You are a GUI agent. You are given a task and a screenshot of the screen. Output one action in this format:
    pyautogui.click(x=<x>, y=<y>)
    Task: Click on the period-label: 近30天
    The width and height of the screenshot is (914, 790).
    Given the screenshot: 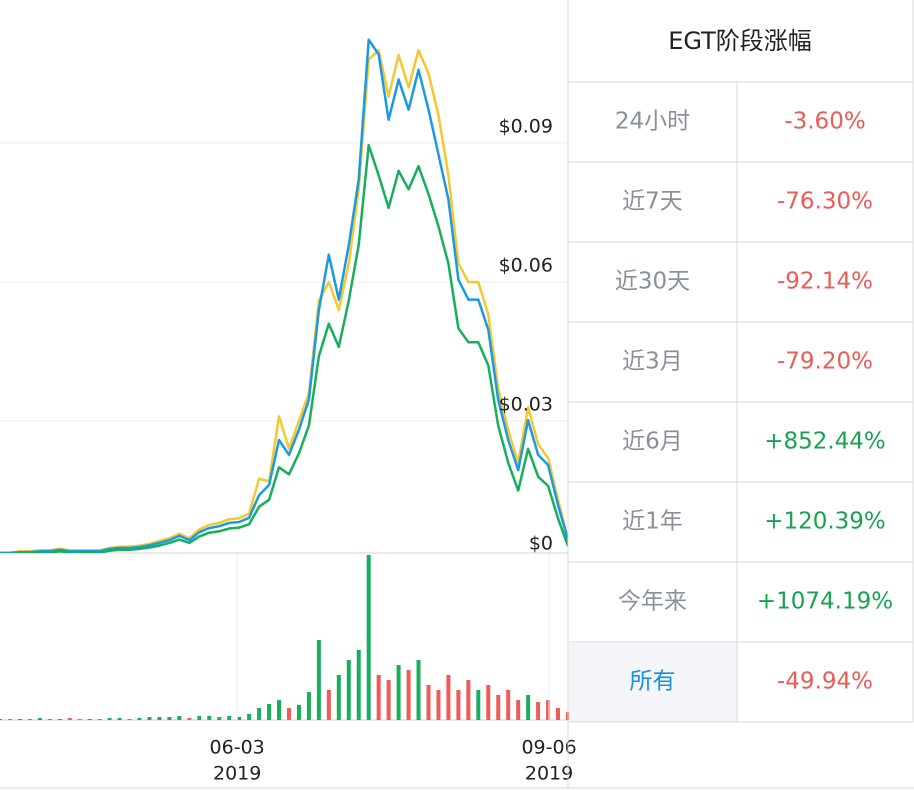 What is the action you would take?
    pyautogui.click(x=652, y=282)
    